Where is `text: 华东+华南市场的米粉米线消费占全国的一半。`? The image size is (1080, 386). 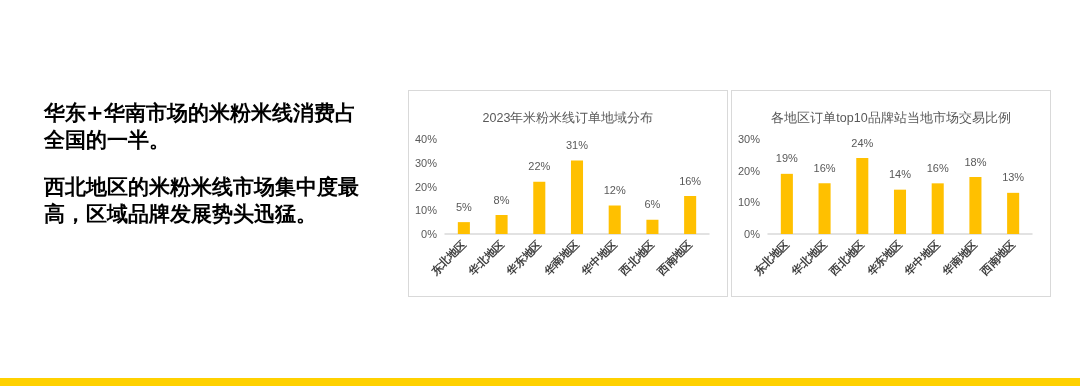
text: 华东+华南市场的米粉米线消费占全国的一半。 is located at coordinates (200, 127).